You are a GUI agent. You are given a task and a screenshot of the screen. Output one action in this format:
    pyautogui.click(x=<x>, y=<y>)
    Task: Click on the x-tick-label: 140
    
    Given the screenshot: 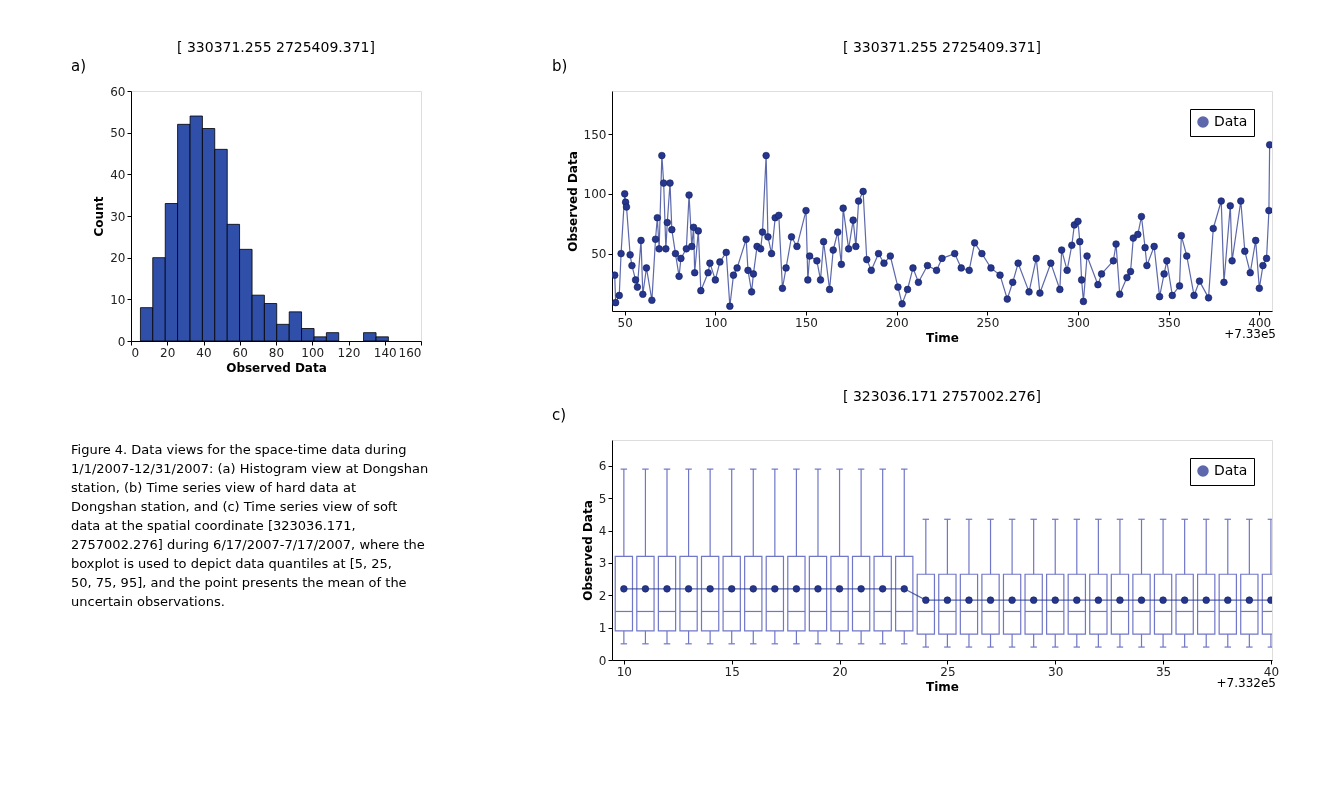 What is the action you would take?
    pyautogui.click(x=385, y=352)
    